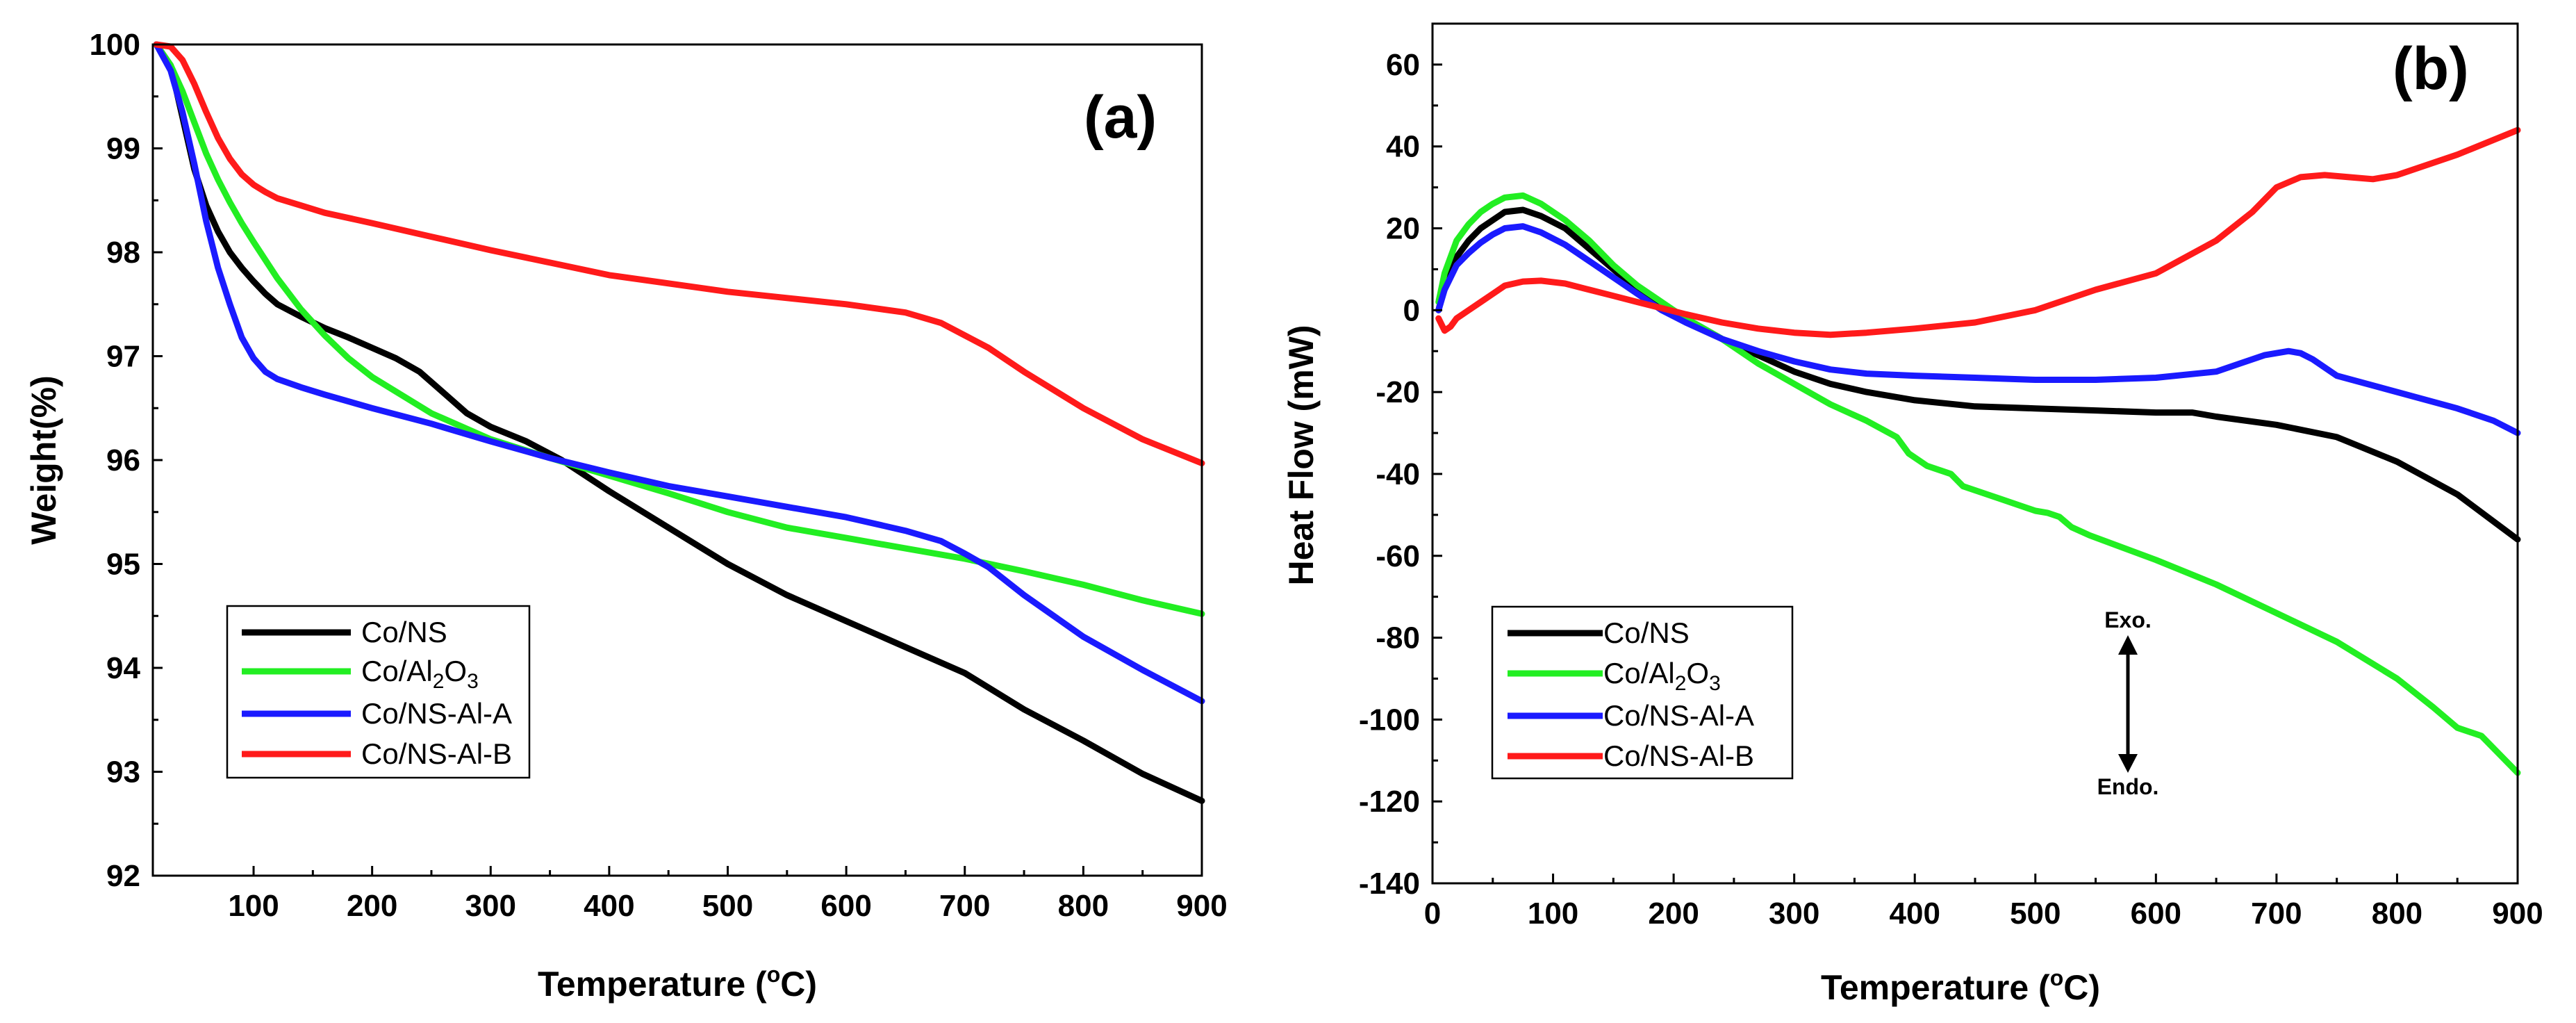  What do you see at coordinates (1412, 310) in the screenshot?
I see `panel-b-y-tick-label: 0` at bounding box center [1412, 310].